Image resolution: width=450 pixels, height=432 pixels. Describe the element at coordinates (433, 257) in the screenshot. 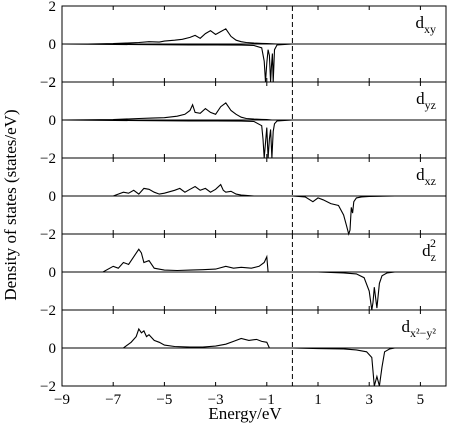

I see `orbital-label-subscript: z` at that location.